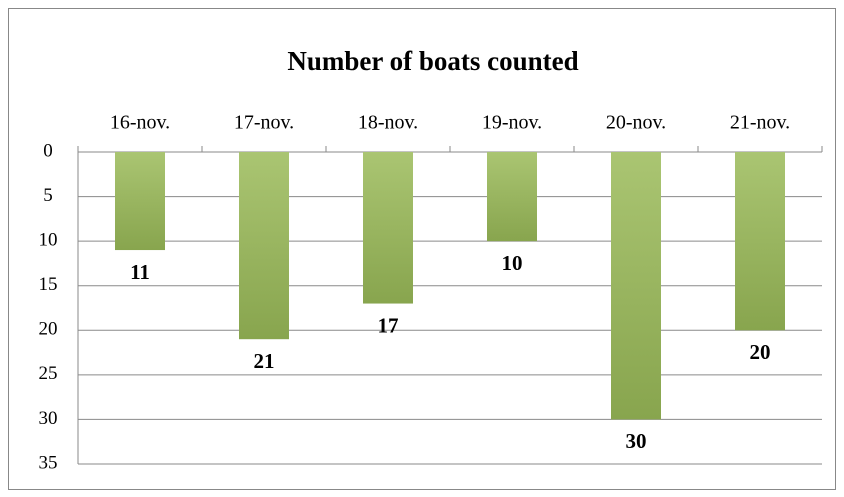 This screenshot has height=497, width=844. I want to click on y-tick-label: 20, so click(48, 329).